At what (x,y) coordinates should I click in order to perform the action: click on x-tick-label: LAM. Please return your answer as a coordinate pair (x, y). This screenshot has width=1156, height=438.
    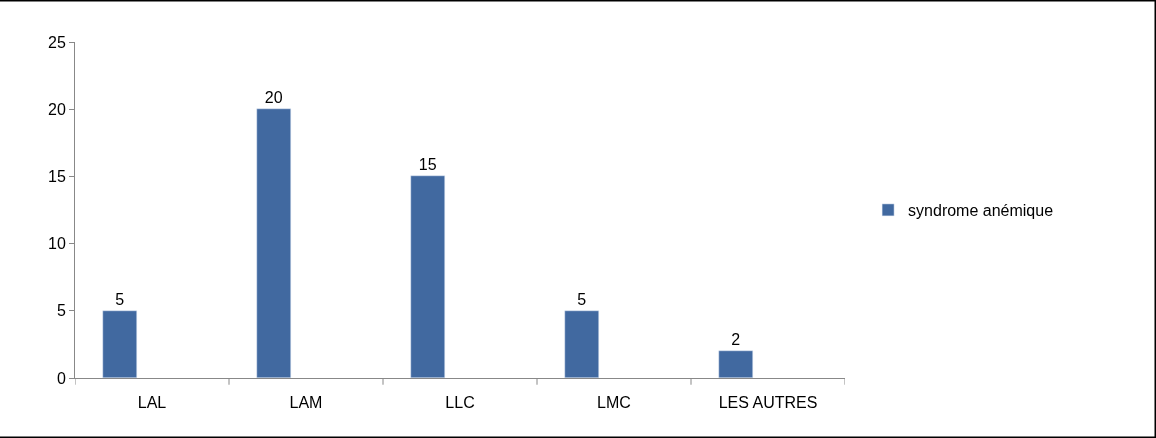
    Looking at the image, I should click on (306, 403).